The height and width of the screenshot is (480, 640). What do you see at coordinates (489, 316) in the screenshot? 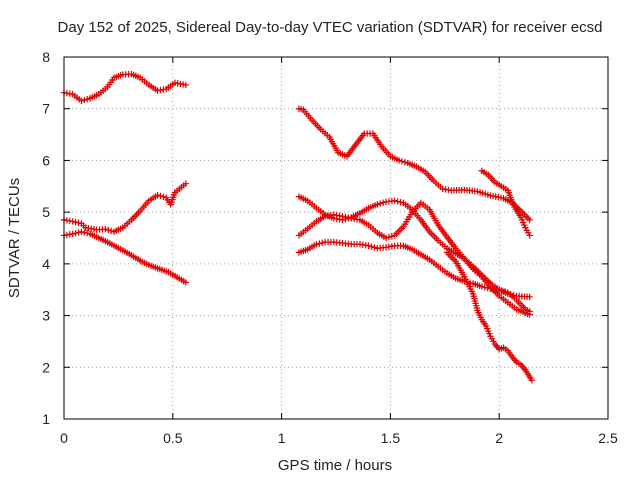
I see `series-arc-3b` at bounding box center [489, 316].